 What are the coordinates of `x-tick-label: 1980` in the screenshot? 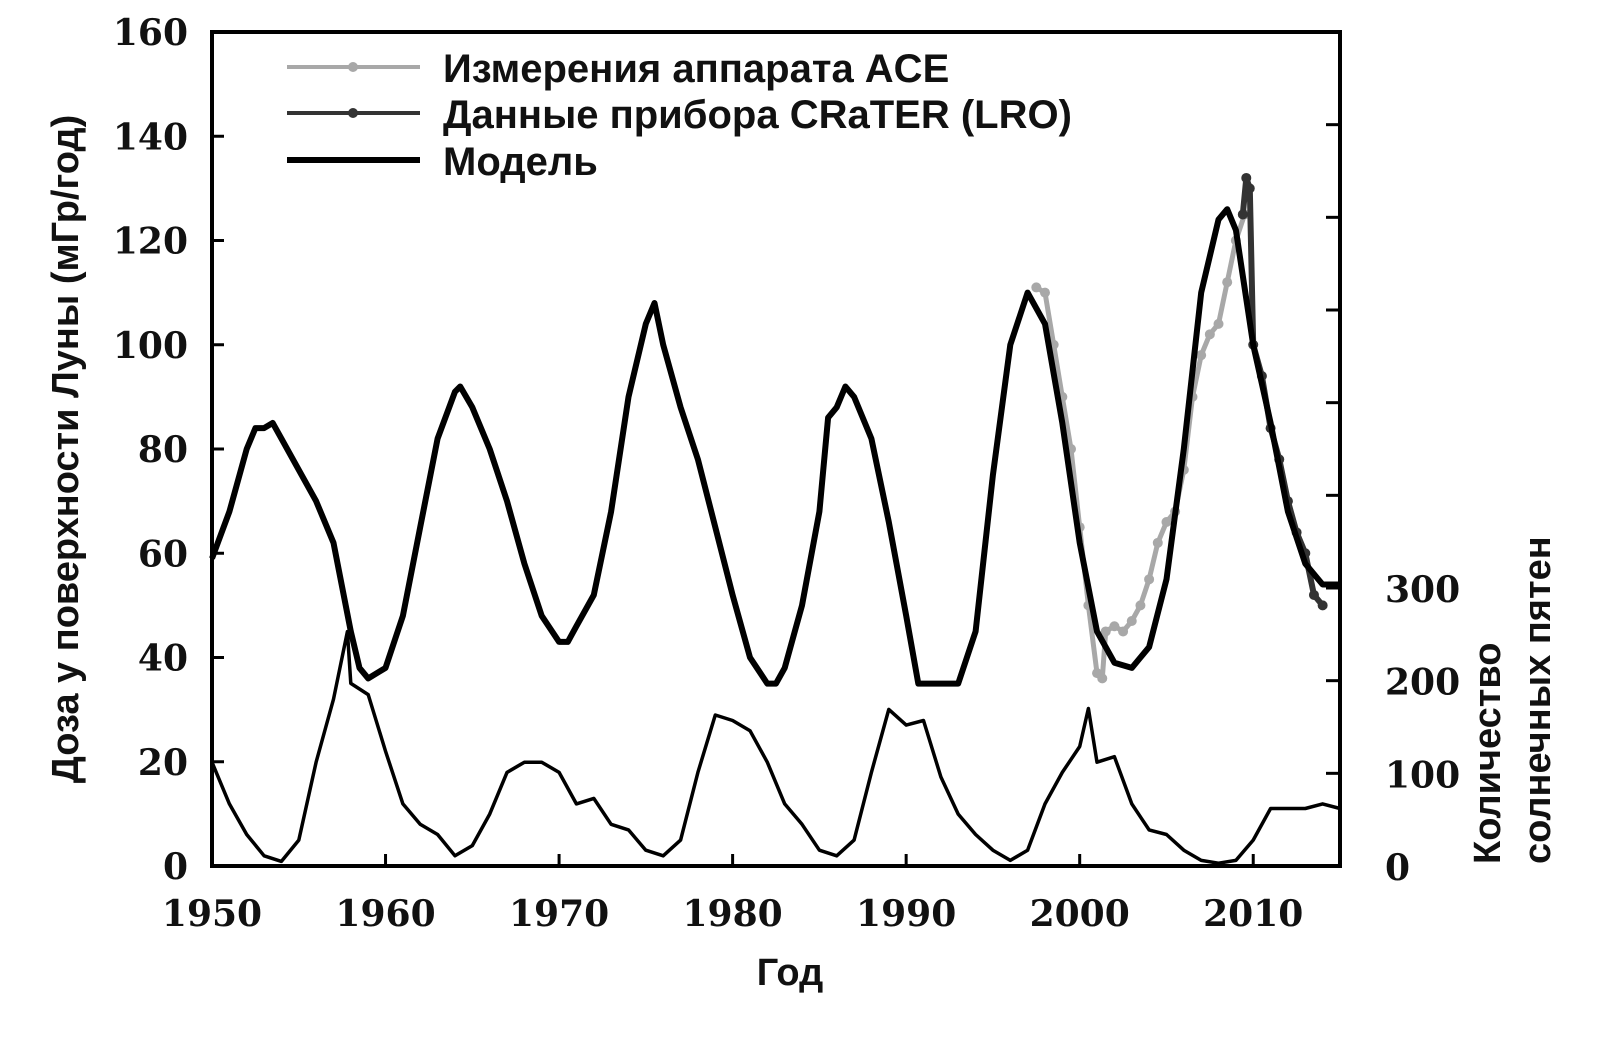 It's located at (733, 914).